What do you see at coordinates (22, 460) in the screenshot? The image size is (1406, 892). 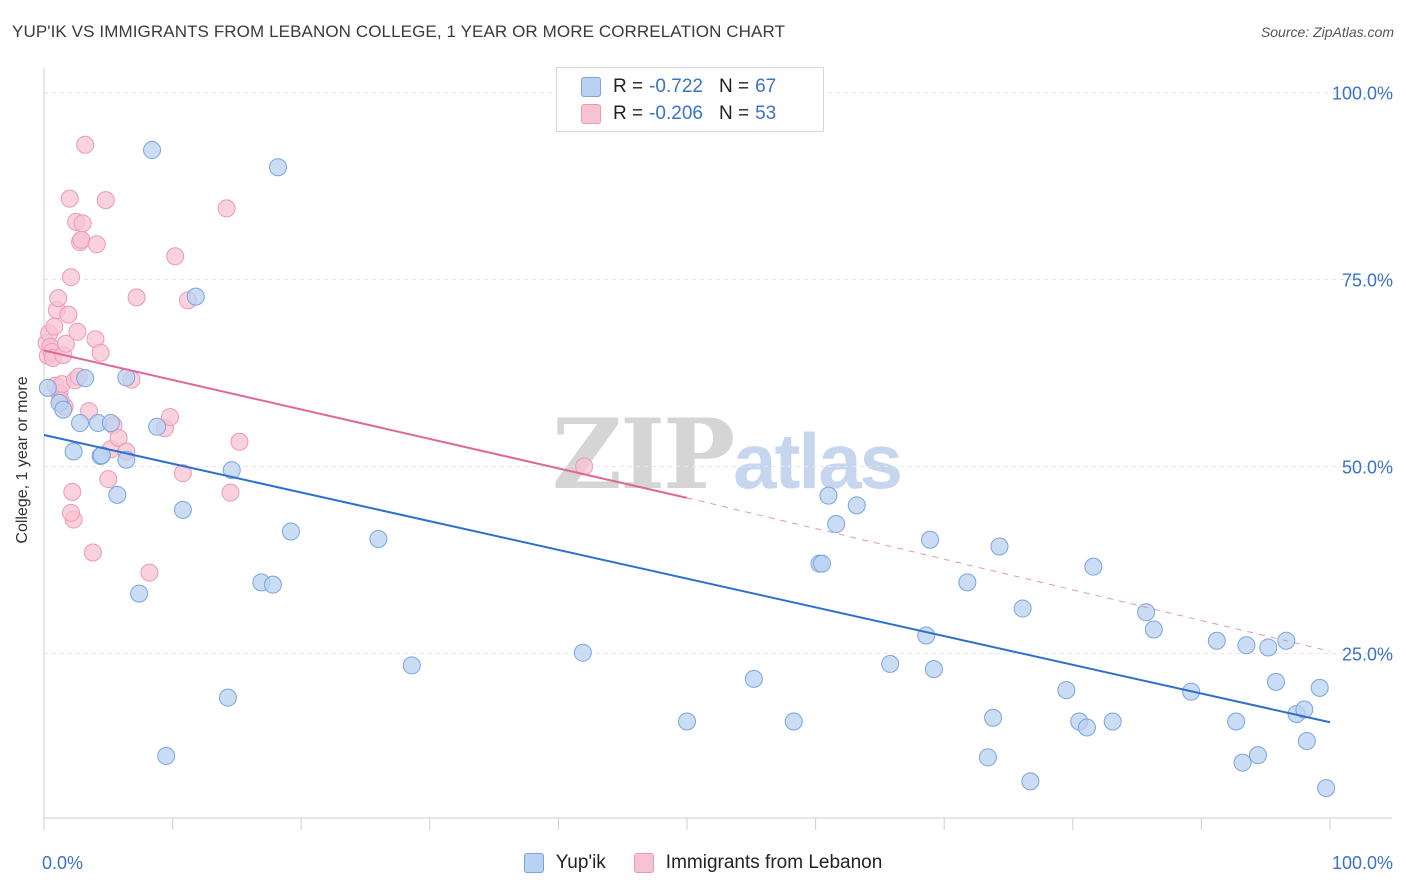 I see `y-axis-title: College, 1 year or more` at bounding box center [22, 460].